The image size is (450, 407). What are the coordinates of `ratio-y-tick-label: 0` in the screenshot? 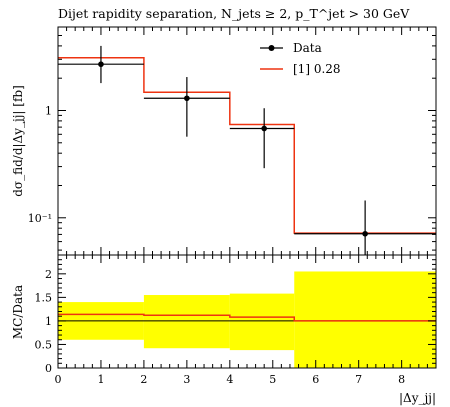 It's located at (48, 368).